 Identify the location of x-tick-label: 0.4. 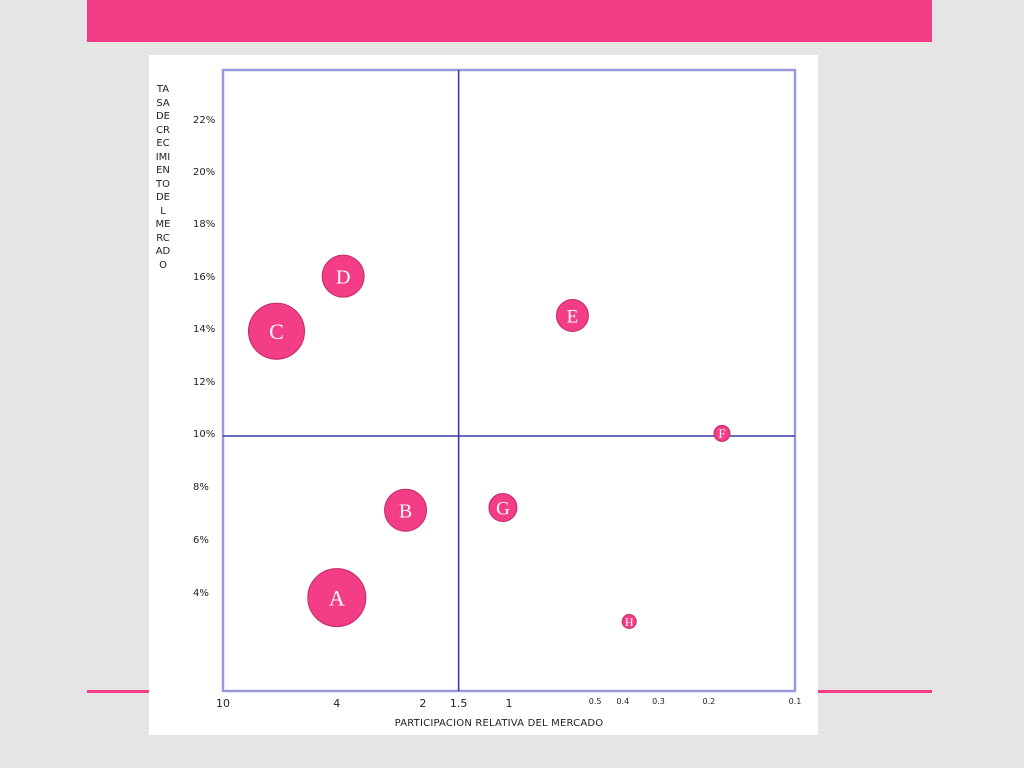
(623, 701).